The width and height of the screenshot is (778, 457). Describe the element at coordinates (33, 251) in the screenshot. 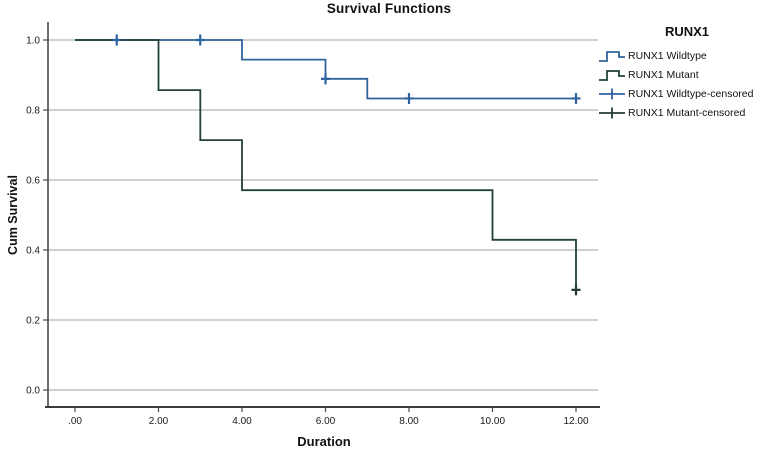

I see `y-tick-label: 0.4` at that location.